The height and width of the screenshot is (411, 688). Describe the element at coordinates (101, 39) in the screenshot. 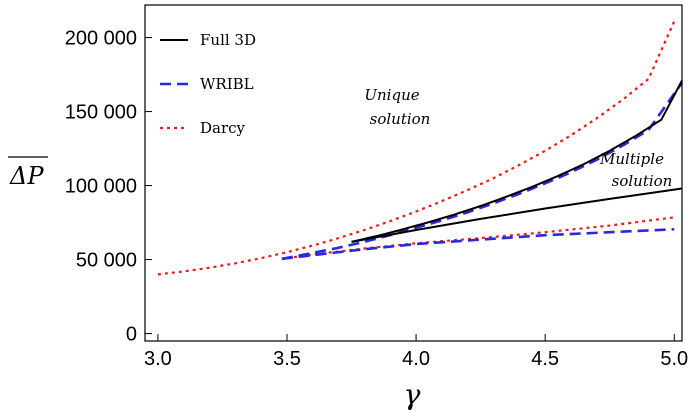

I see `y-tick-label: 200 000` at that location.